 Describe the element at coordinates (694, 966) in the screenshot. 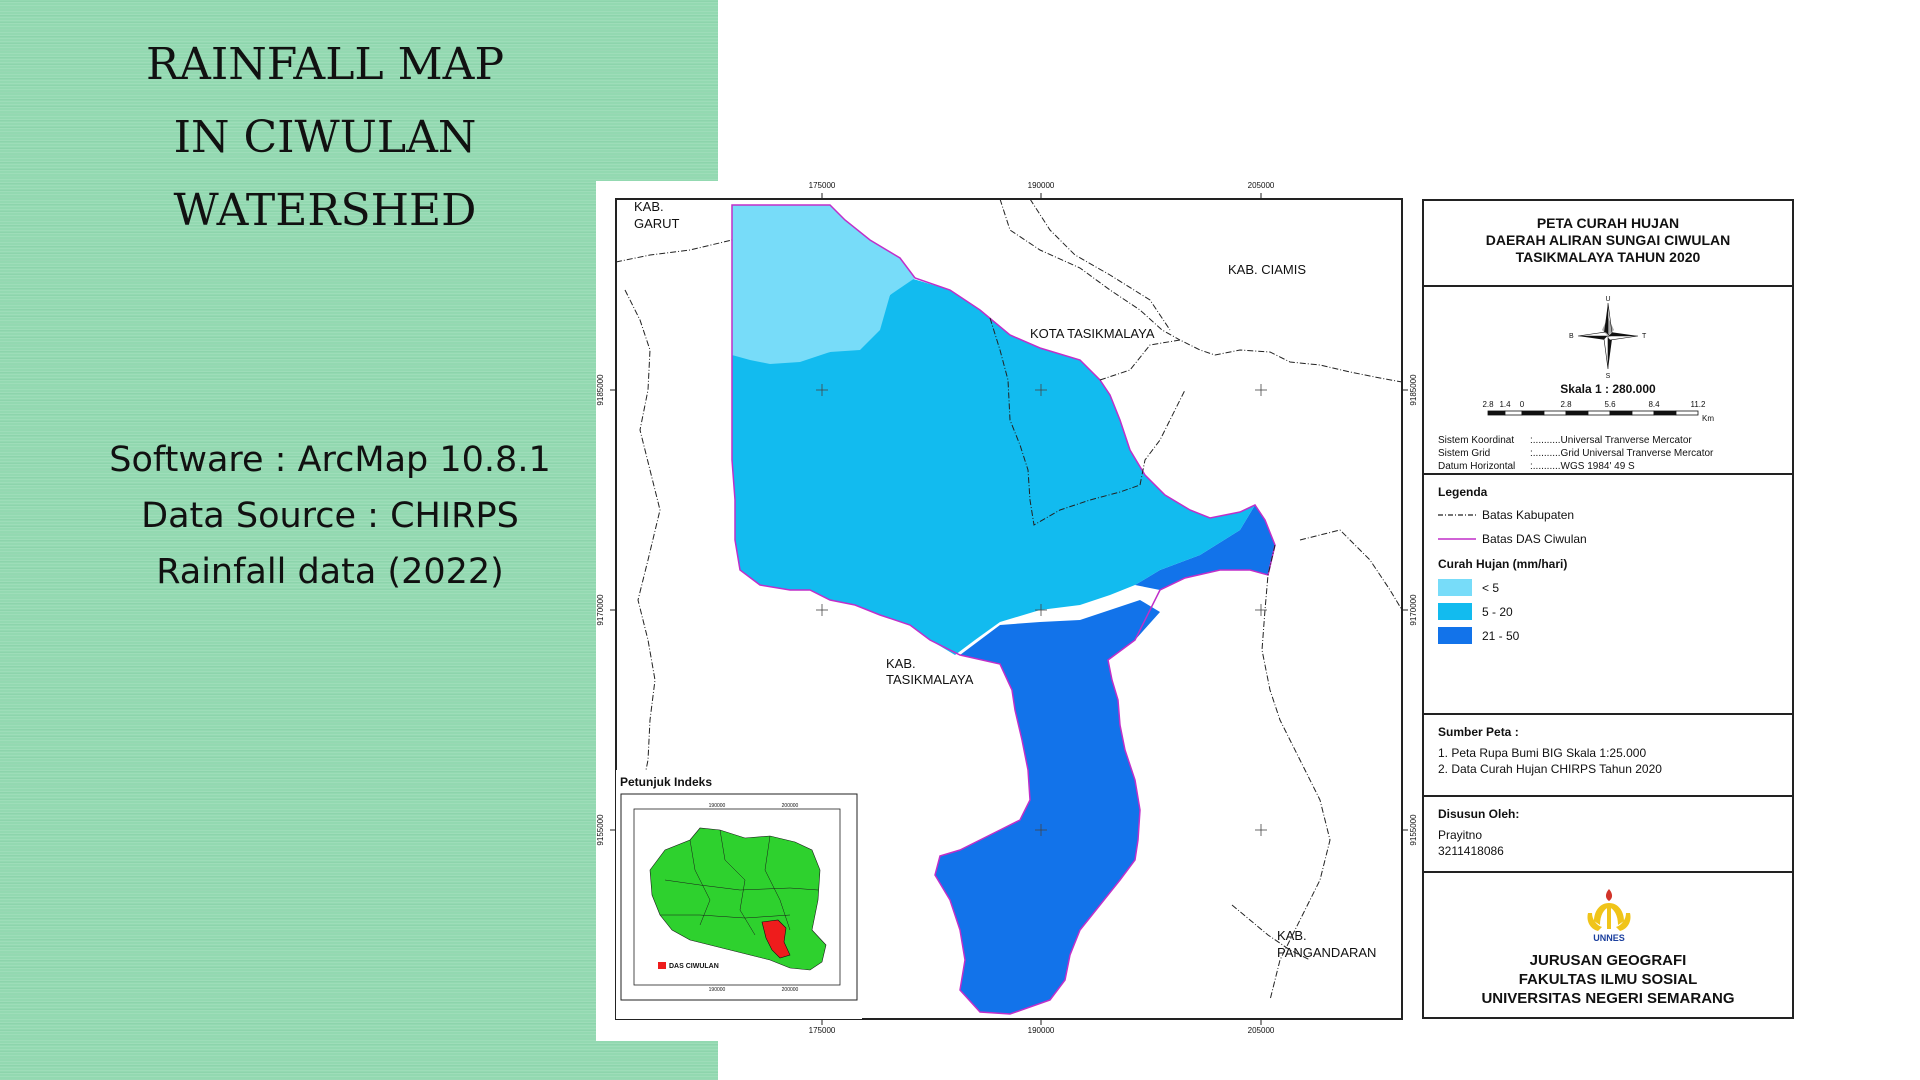

I see `inset-legend-label: DAS CIWULAN` at that location.